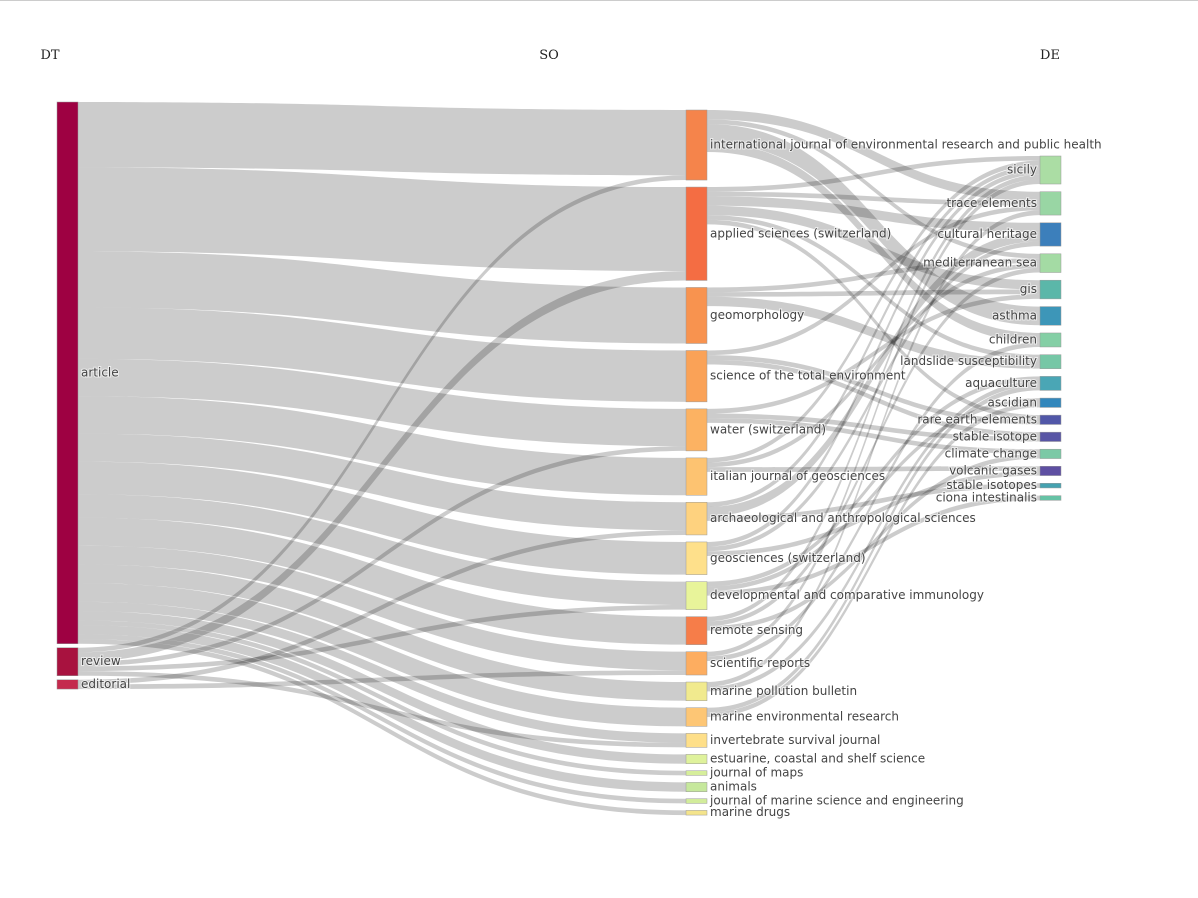 The image size is (1198, 898). Describe the element at coordinates (1012, 402) in the screenshot. I see `node-label: ascidian` at that location.